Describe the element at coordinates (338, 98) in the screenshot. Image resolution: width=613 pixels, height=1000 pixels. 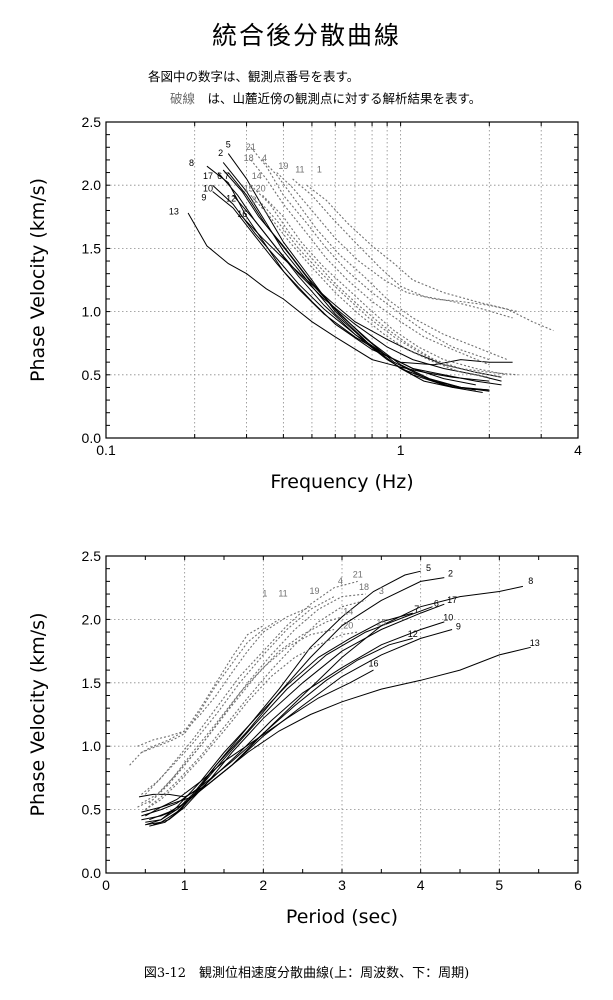
I see `note-line-2-text: は、山麓近傍の観測点に対する解析結果を表す。` at that location.